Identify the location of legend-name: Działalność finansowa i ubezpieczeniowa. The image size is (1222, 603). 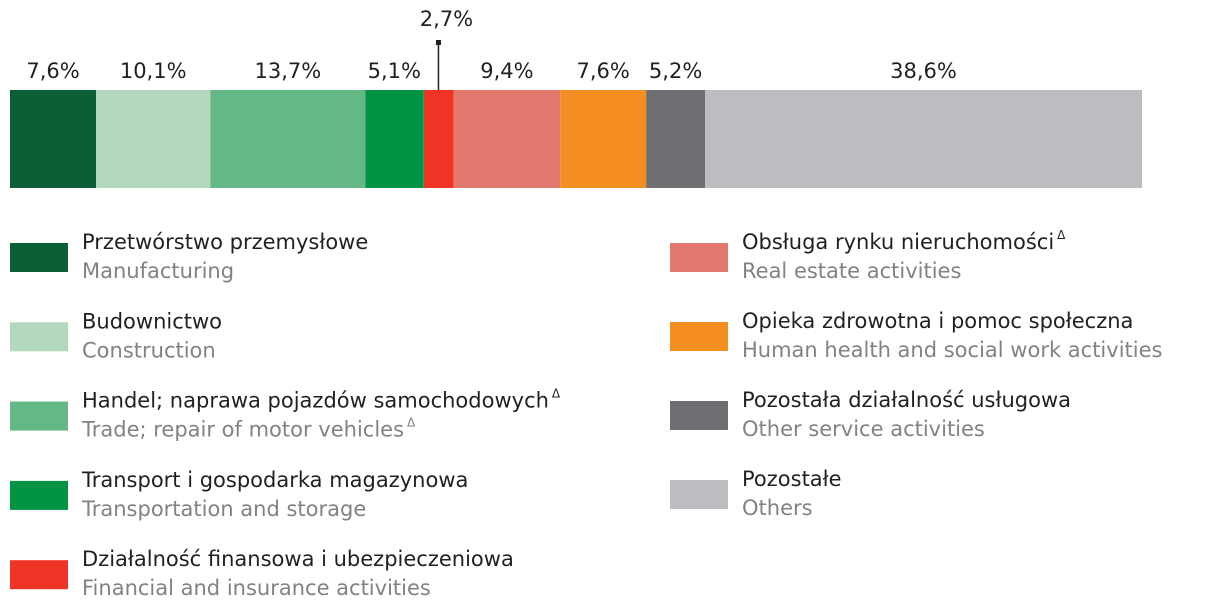
(298, 559).